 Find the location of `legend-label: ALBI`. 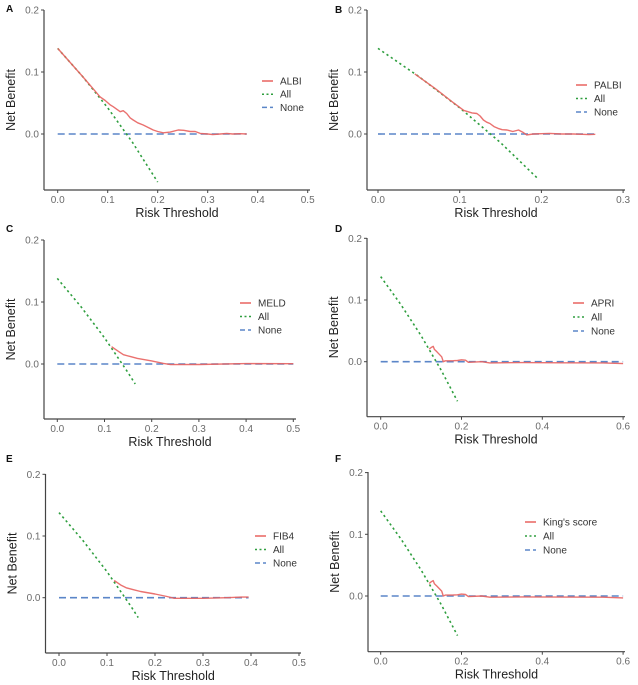

legend-label: ALBI is located at coordinates (291, 82).